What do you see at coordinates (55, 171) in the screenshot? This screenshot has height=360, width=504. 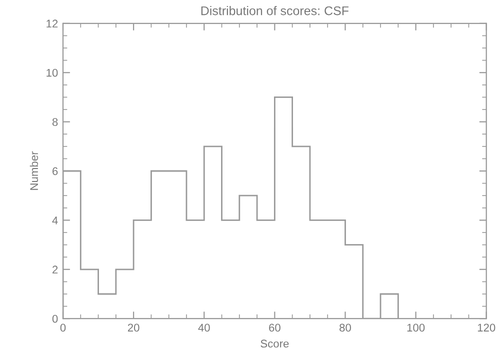 I see `y-tick-label: 6` at bounding box center [55, 171].